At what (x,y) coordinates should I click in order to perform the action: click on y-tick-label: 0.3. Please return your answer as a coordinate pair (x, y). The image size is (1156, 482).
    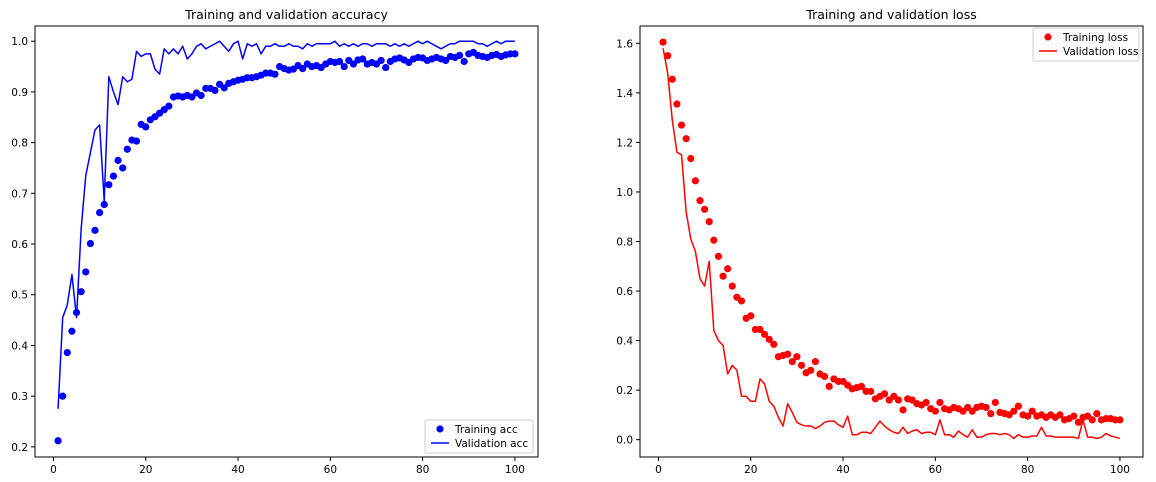
    Looking at the image, I should click on (19, 397).